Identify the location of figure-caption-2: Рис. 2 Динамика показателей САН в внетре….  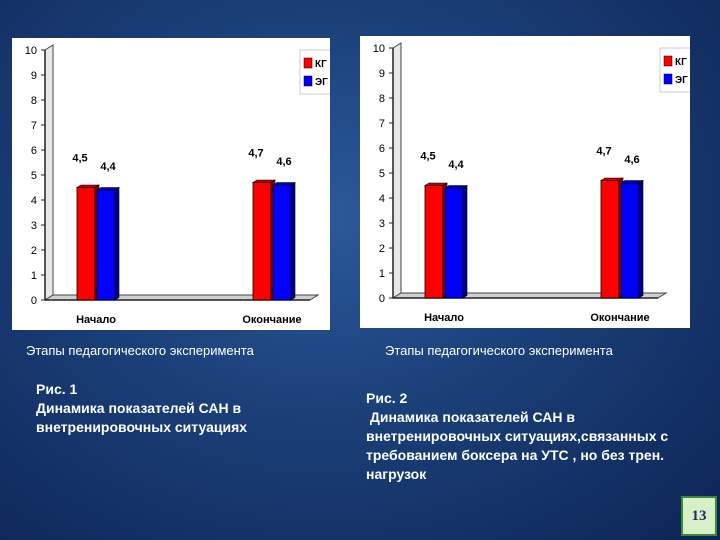
(541, 436).